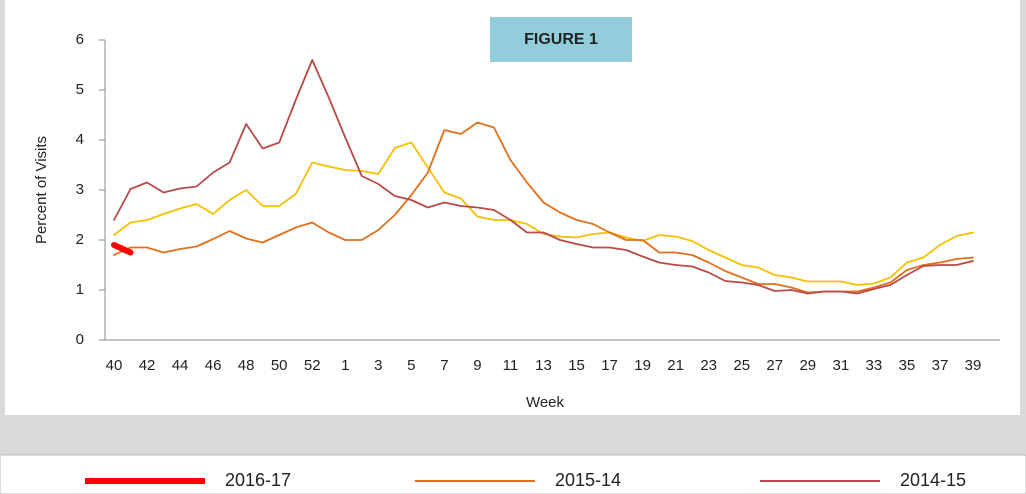 The image size is (1026, 494). Describe the element at coordinates (741, 365) in the screenshot. I see `x-tick-label: 25` at that location.